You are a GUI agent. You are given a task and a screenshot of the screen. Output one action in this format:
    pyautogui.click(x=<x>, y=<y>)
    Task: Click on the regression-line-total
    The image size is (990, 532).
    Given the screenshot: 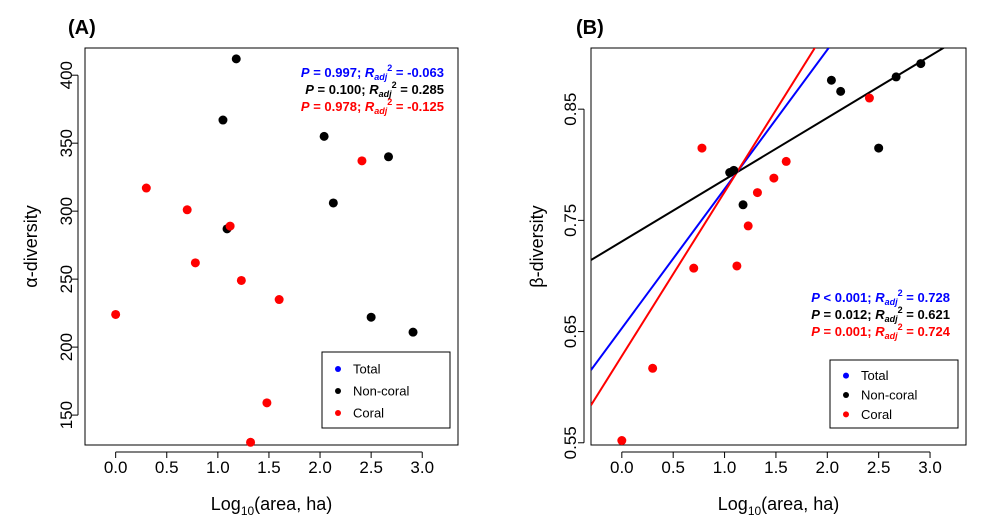 What is the action you would take?
    pyautogui.click(x=710, y=209)
    